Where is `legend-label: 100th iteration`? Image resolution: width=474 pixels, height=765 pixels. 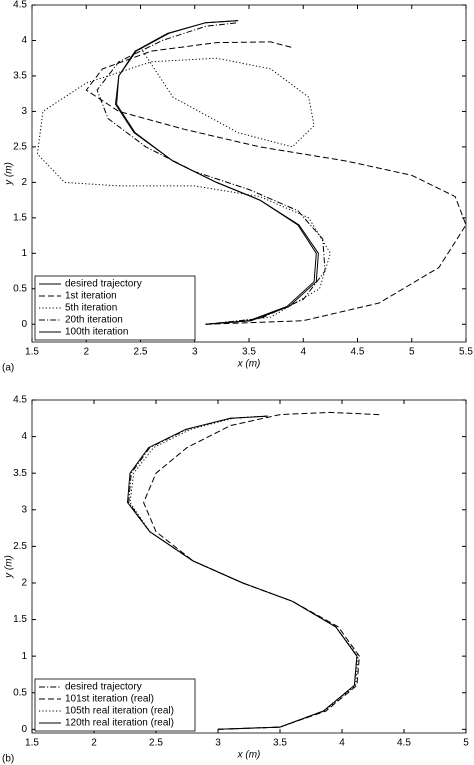
legend-label: 100th iteration is located at coordinates (96, 332).